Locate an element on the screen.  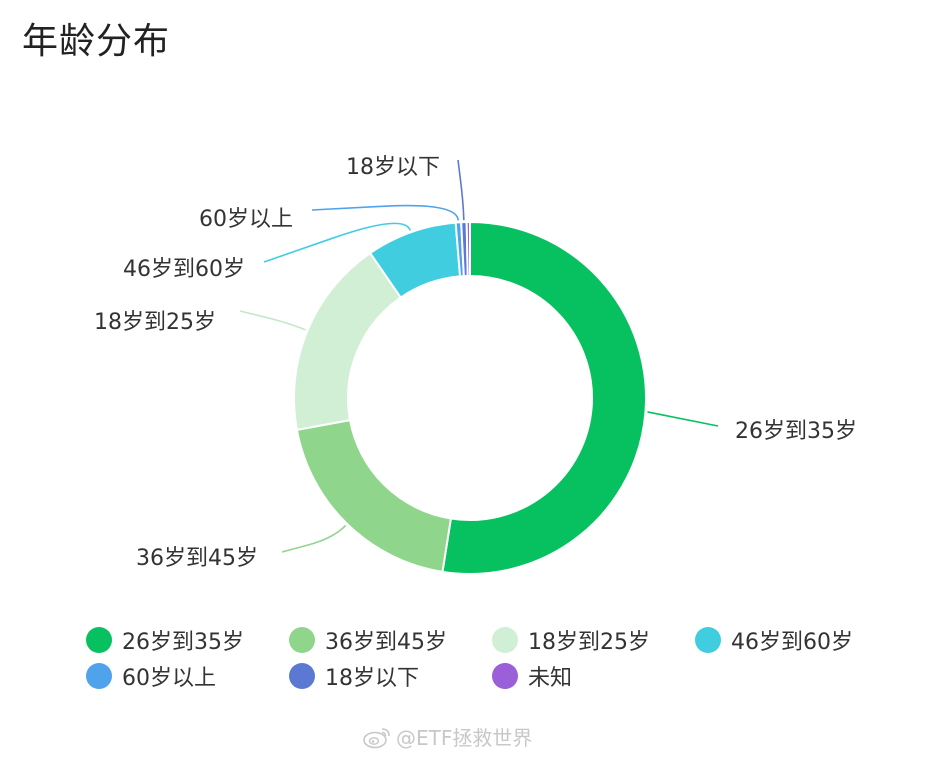
legend-label: 未知 is located at coordinates (550, 678).